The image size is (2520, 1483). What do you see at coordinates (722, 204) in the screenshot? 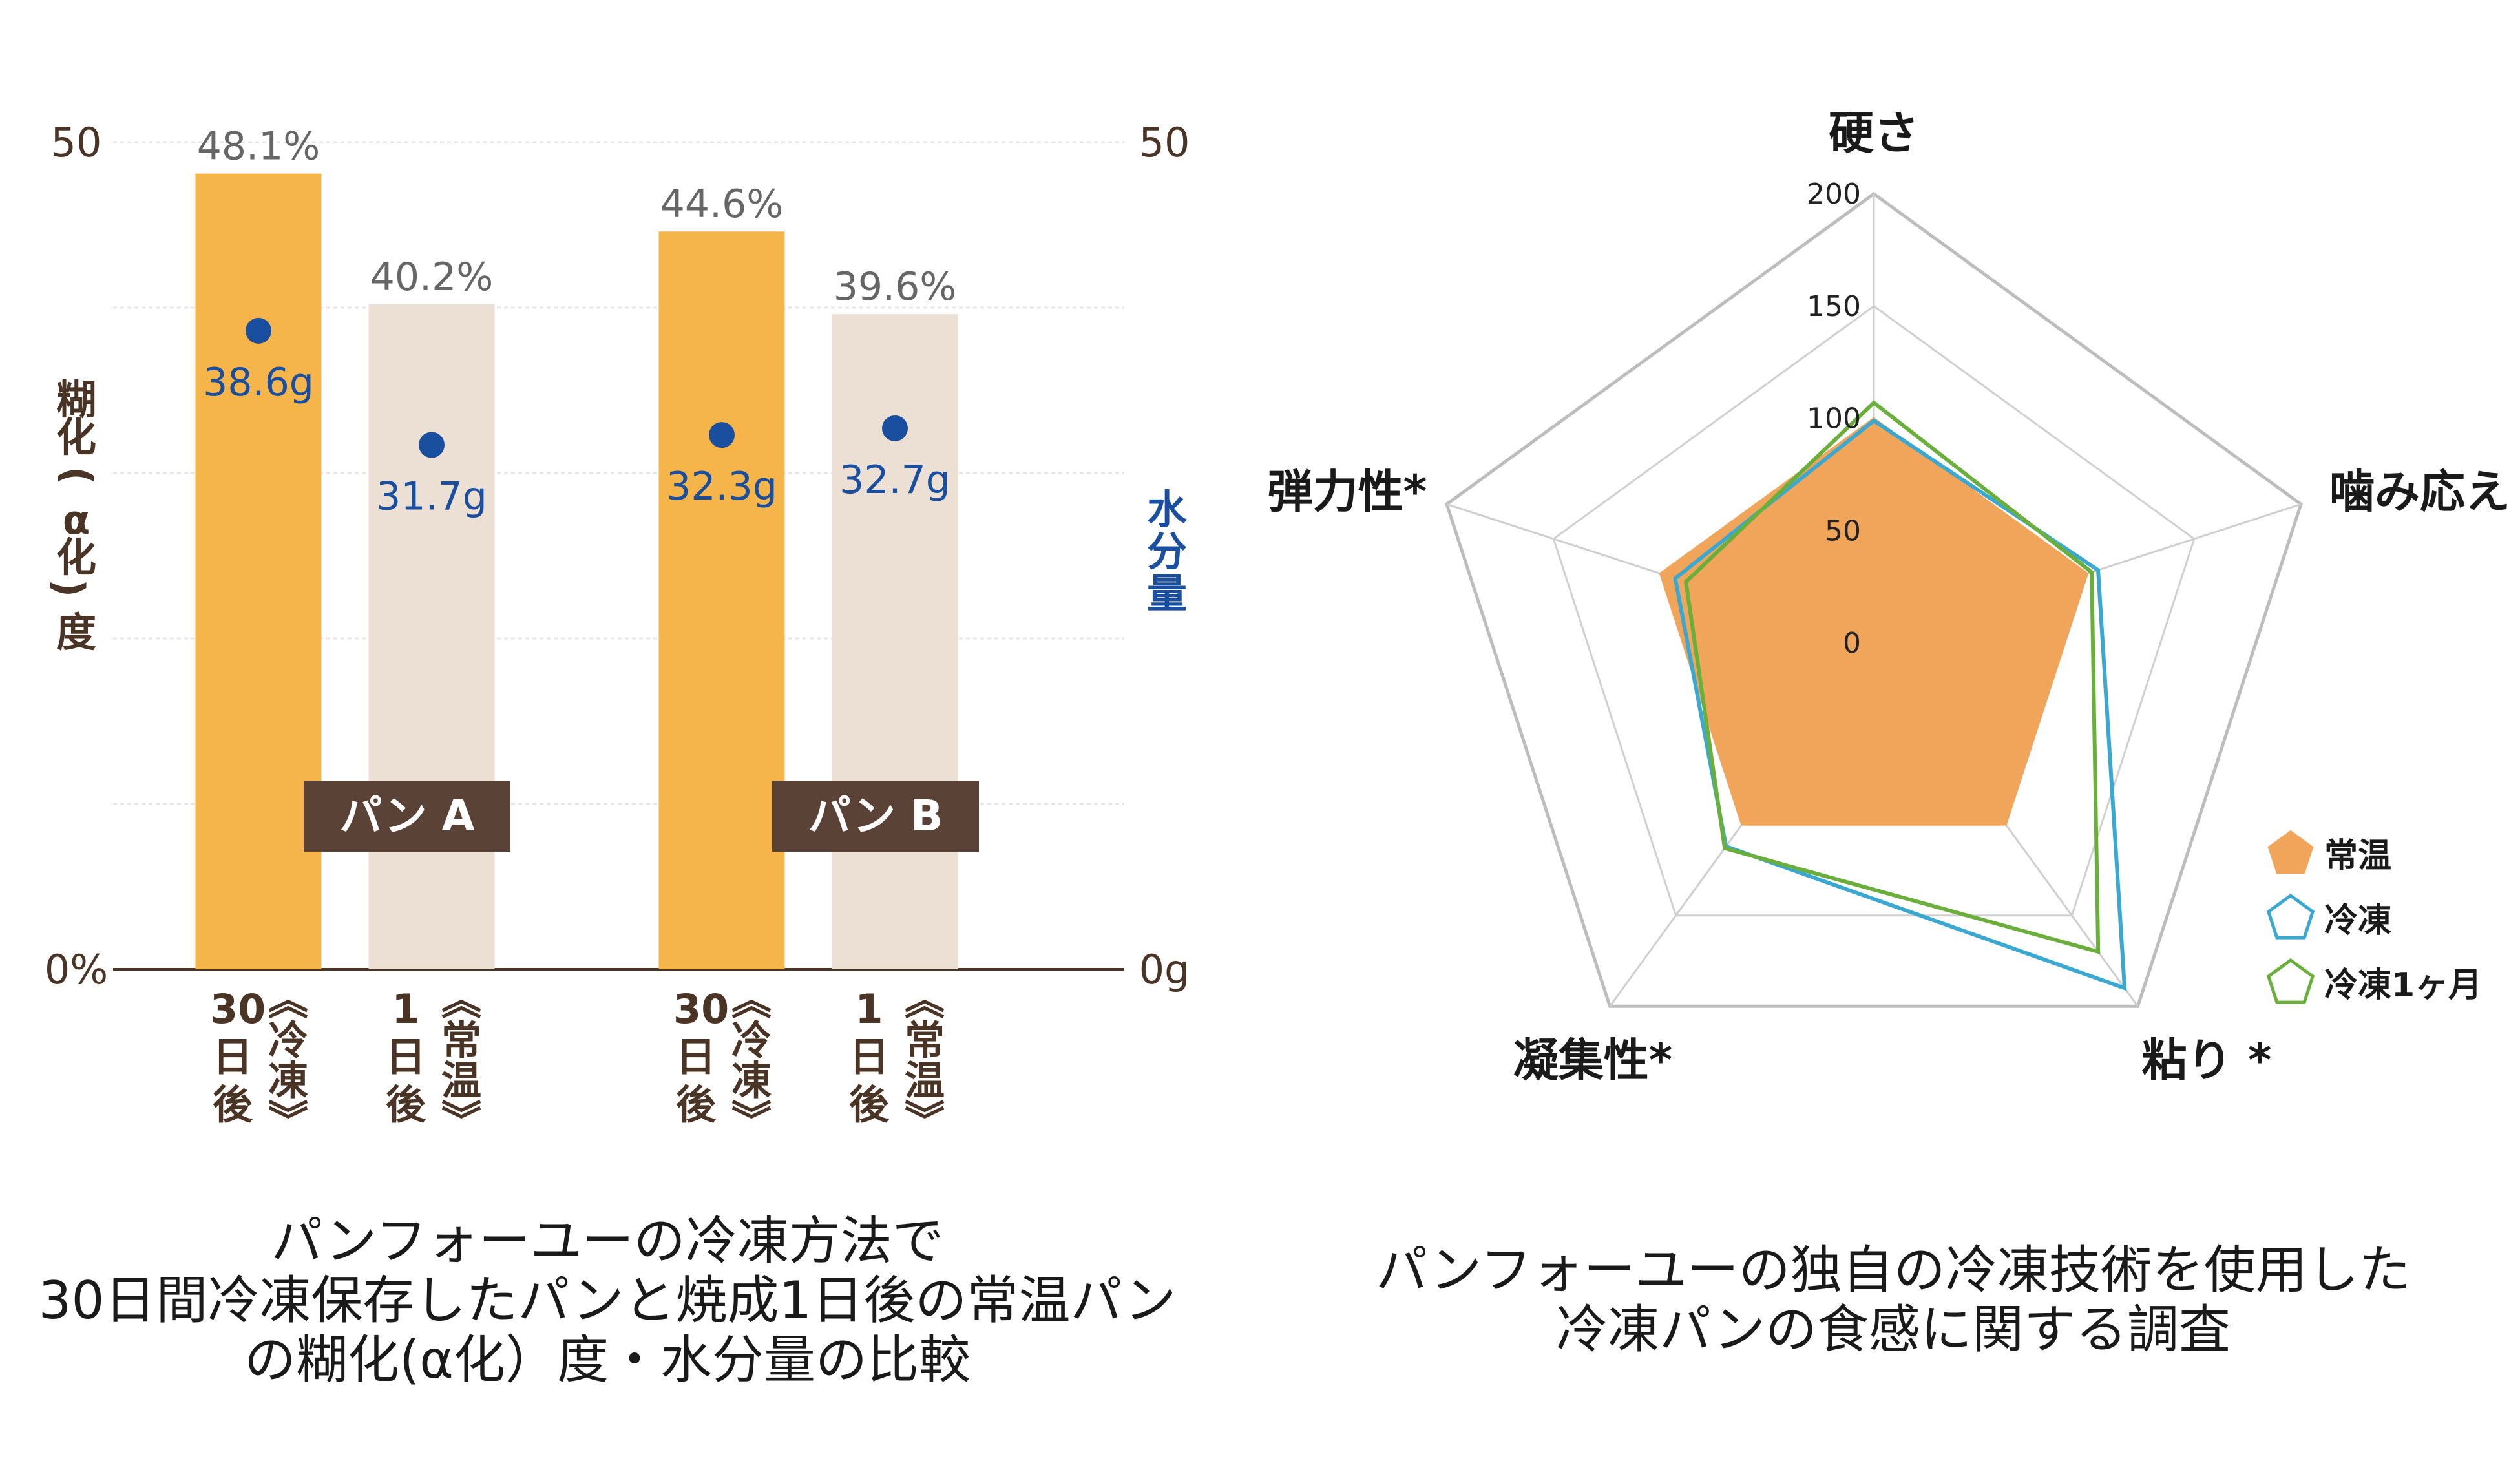
I see `bar-value-label: 44.6%` at bounding box center [722, 204].